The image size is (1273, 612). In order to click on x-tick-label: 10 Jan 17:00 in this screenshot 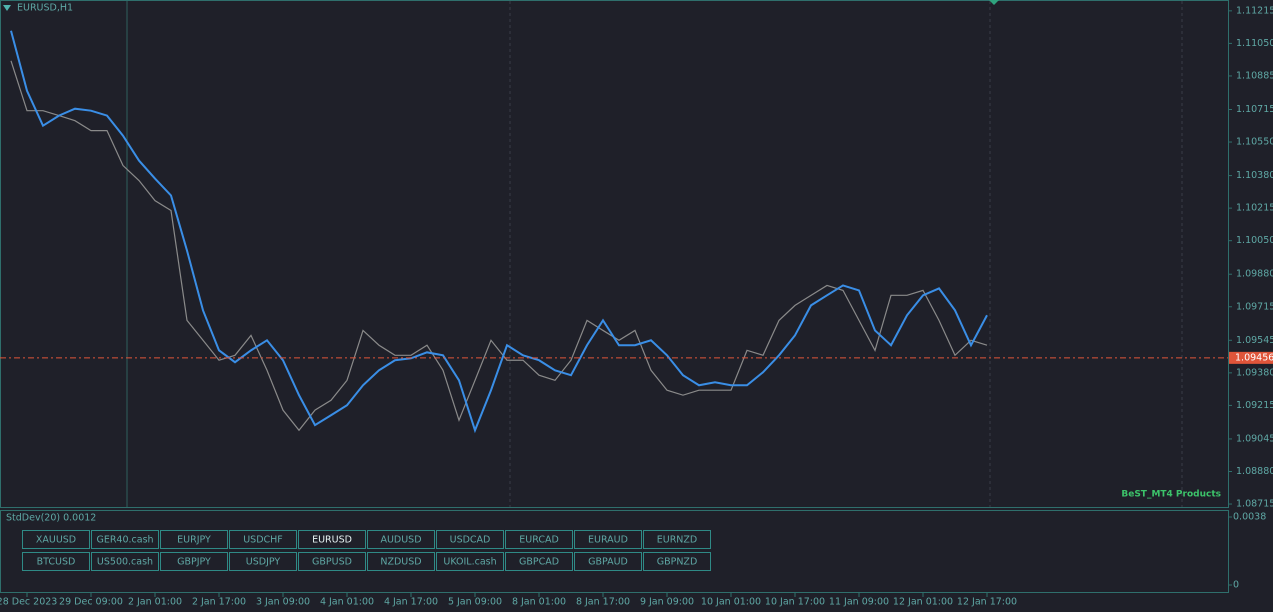, I will do `click(795, 602)`.